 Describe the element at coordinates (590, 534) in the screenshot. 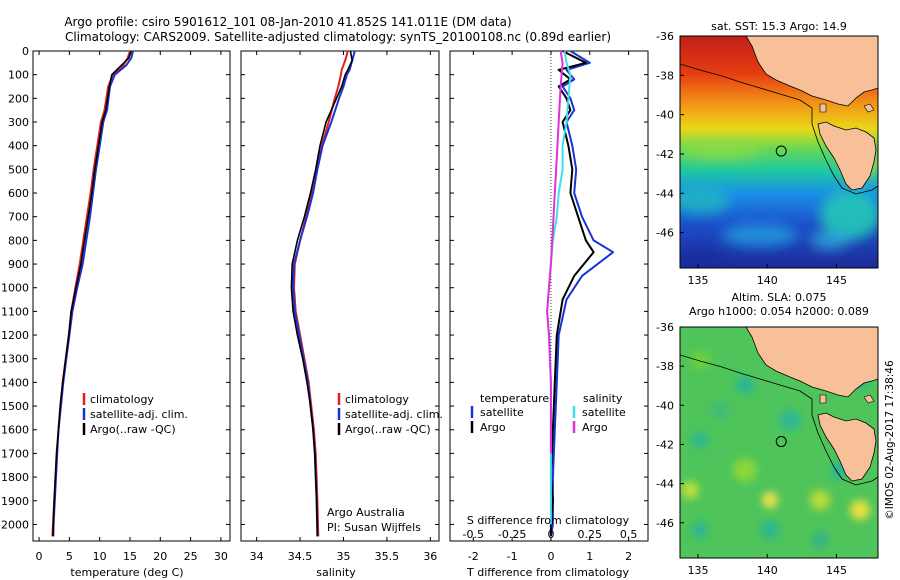

I see `salinity-difference-tick-label: 0.25` at that location.